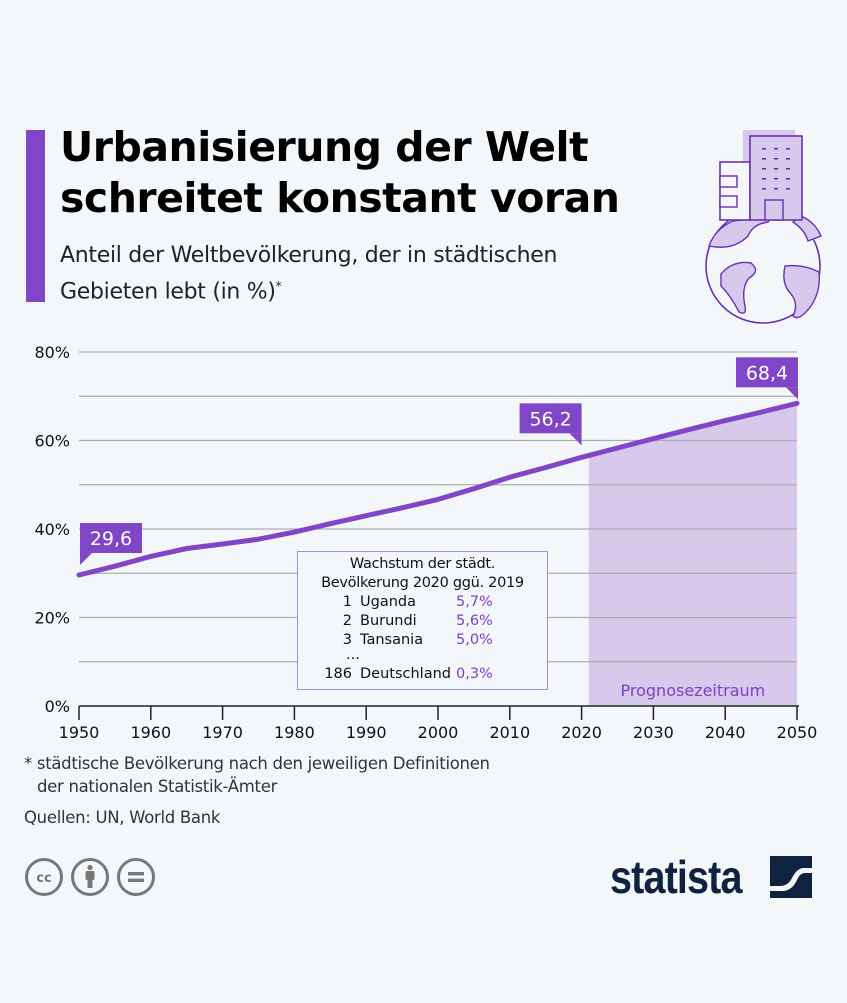 The height and width of the screenshot is (1003, 847). What do you see at coordinates (150, 732) in the screenshot?
I see `x-tick-label: 1960` at bounding box center [150, 732].